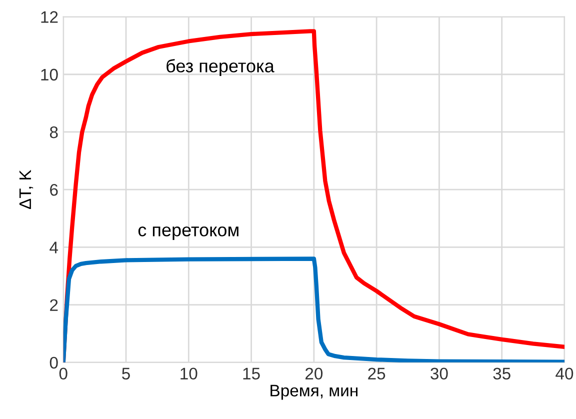 This screenshot has height=419, width=576. Describe the element at coordinates (54, 248) in the screenshot. I see `y-tick-label: 4` at that location.